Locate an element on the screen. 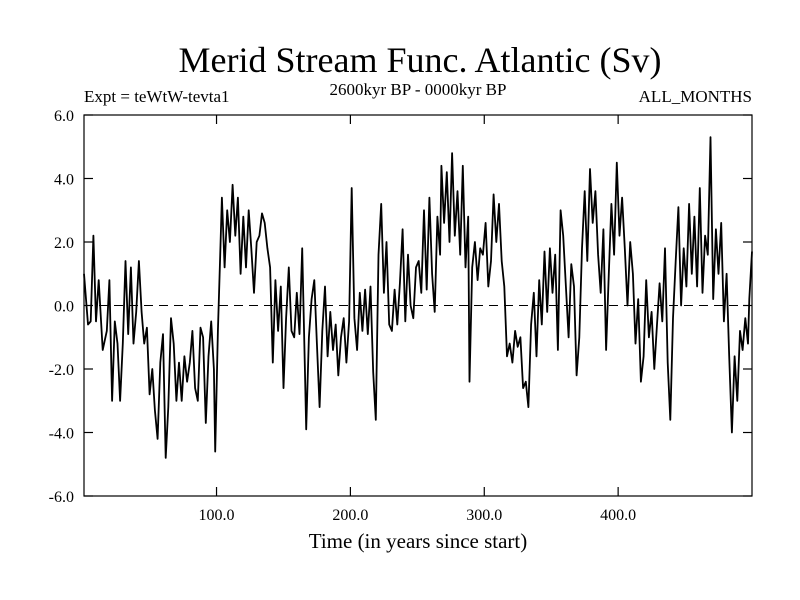 The width and height of the screenshot is (800, 600). y-tick-label: 4.0 is located at coordinates (64, 180).